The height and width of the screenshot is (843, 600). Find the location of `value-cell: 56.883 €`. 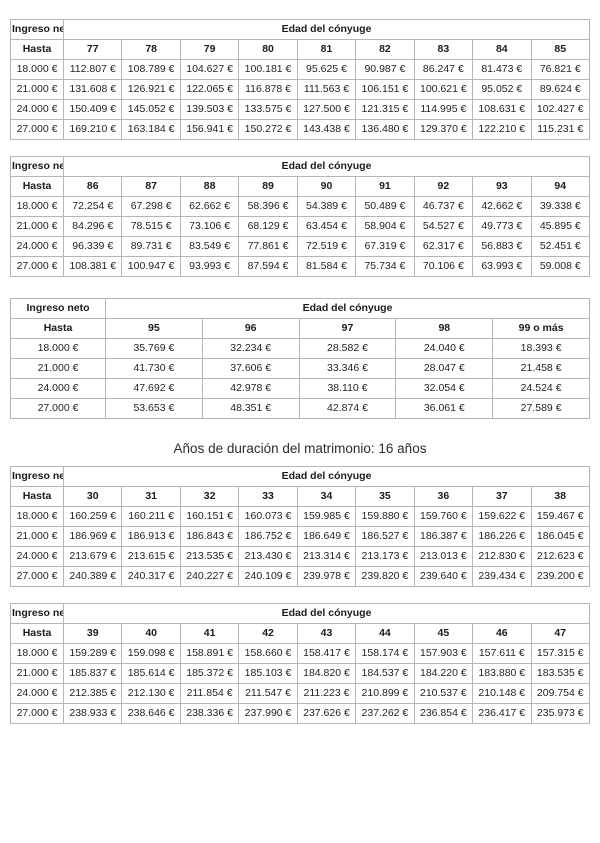

value-cell: 56.883 € is located at coordinates (502, 246).